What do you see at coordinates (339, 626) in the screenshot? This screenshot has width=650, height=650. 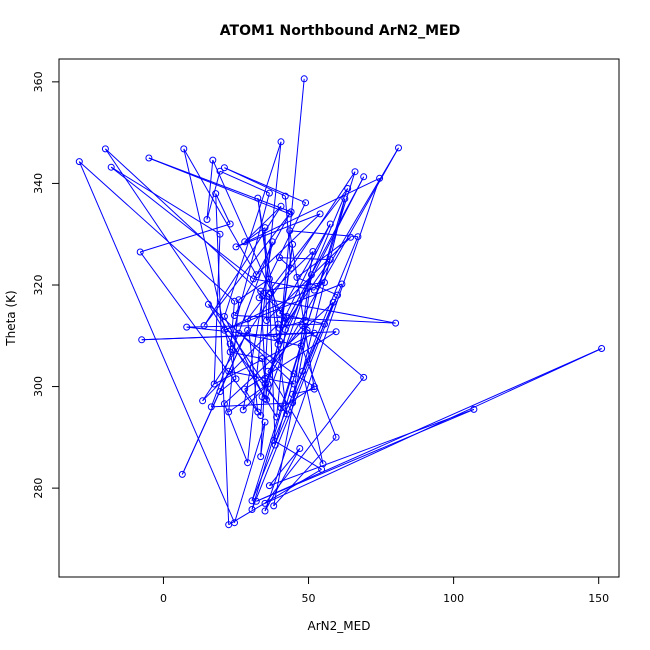 I see `x-axis-label: ArN2_MED` at bounding box center [339, 626].